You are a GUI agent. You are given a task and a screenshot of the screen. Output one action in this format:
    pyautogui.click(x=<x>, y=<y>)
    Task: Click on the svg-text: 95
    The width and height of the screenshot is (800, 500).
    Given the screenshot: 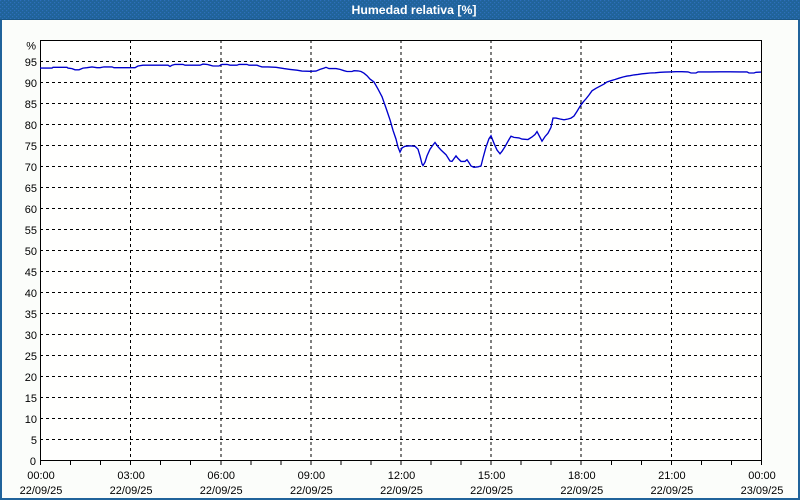 What is the action you would take?
    pyautogui.click(x=31, y=63)
    